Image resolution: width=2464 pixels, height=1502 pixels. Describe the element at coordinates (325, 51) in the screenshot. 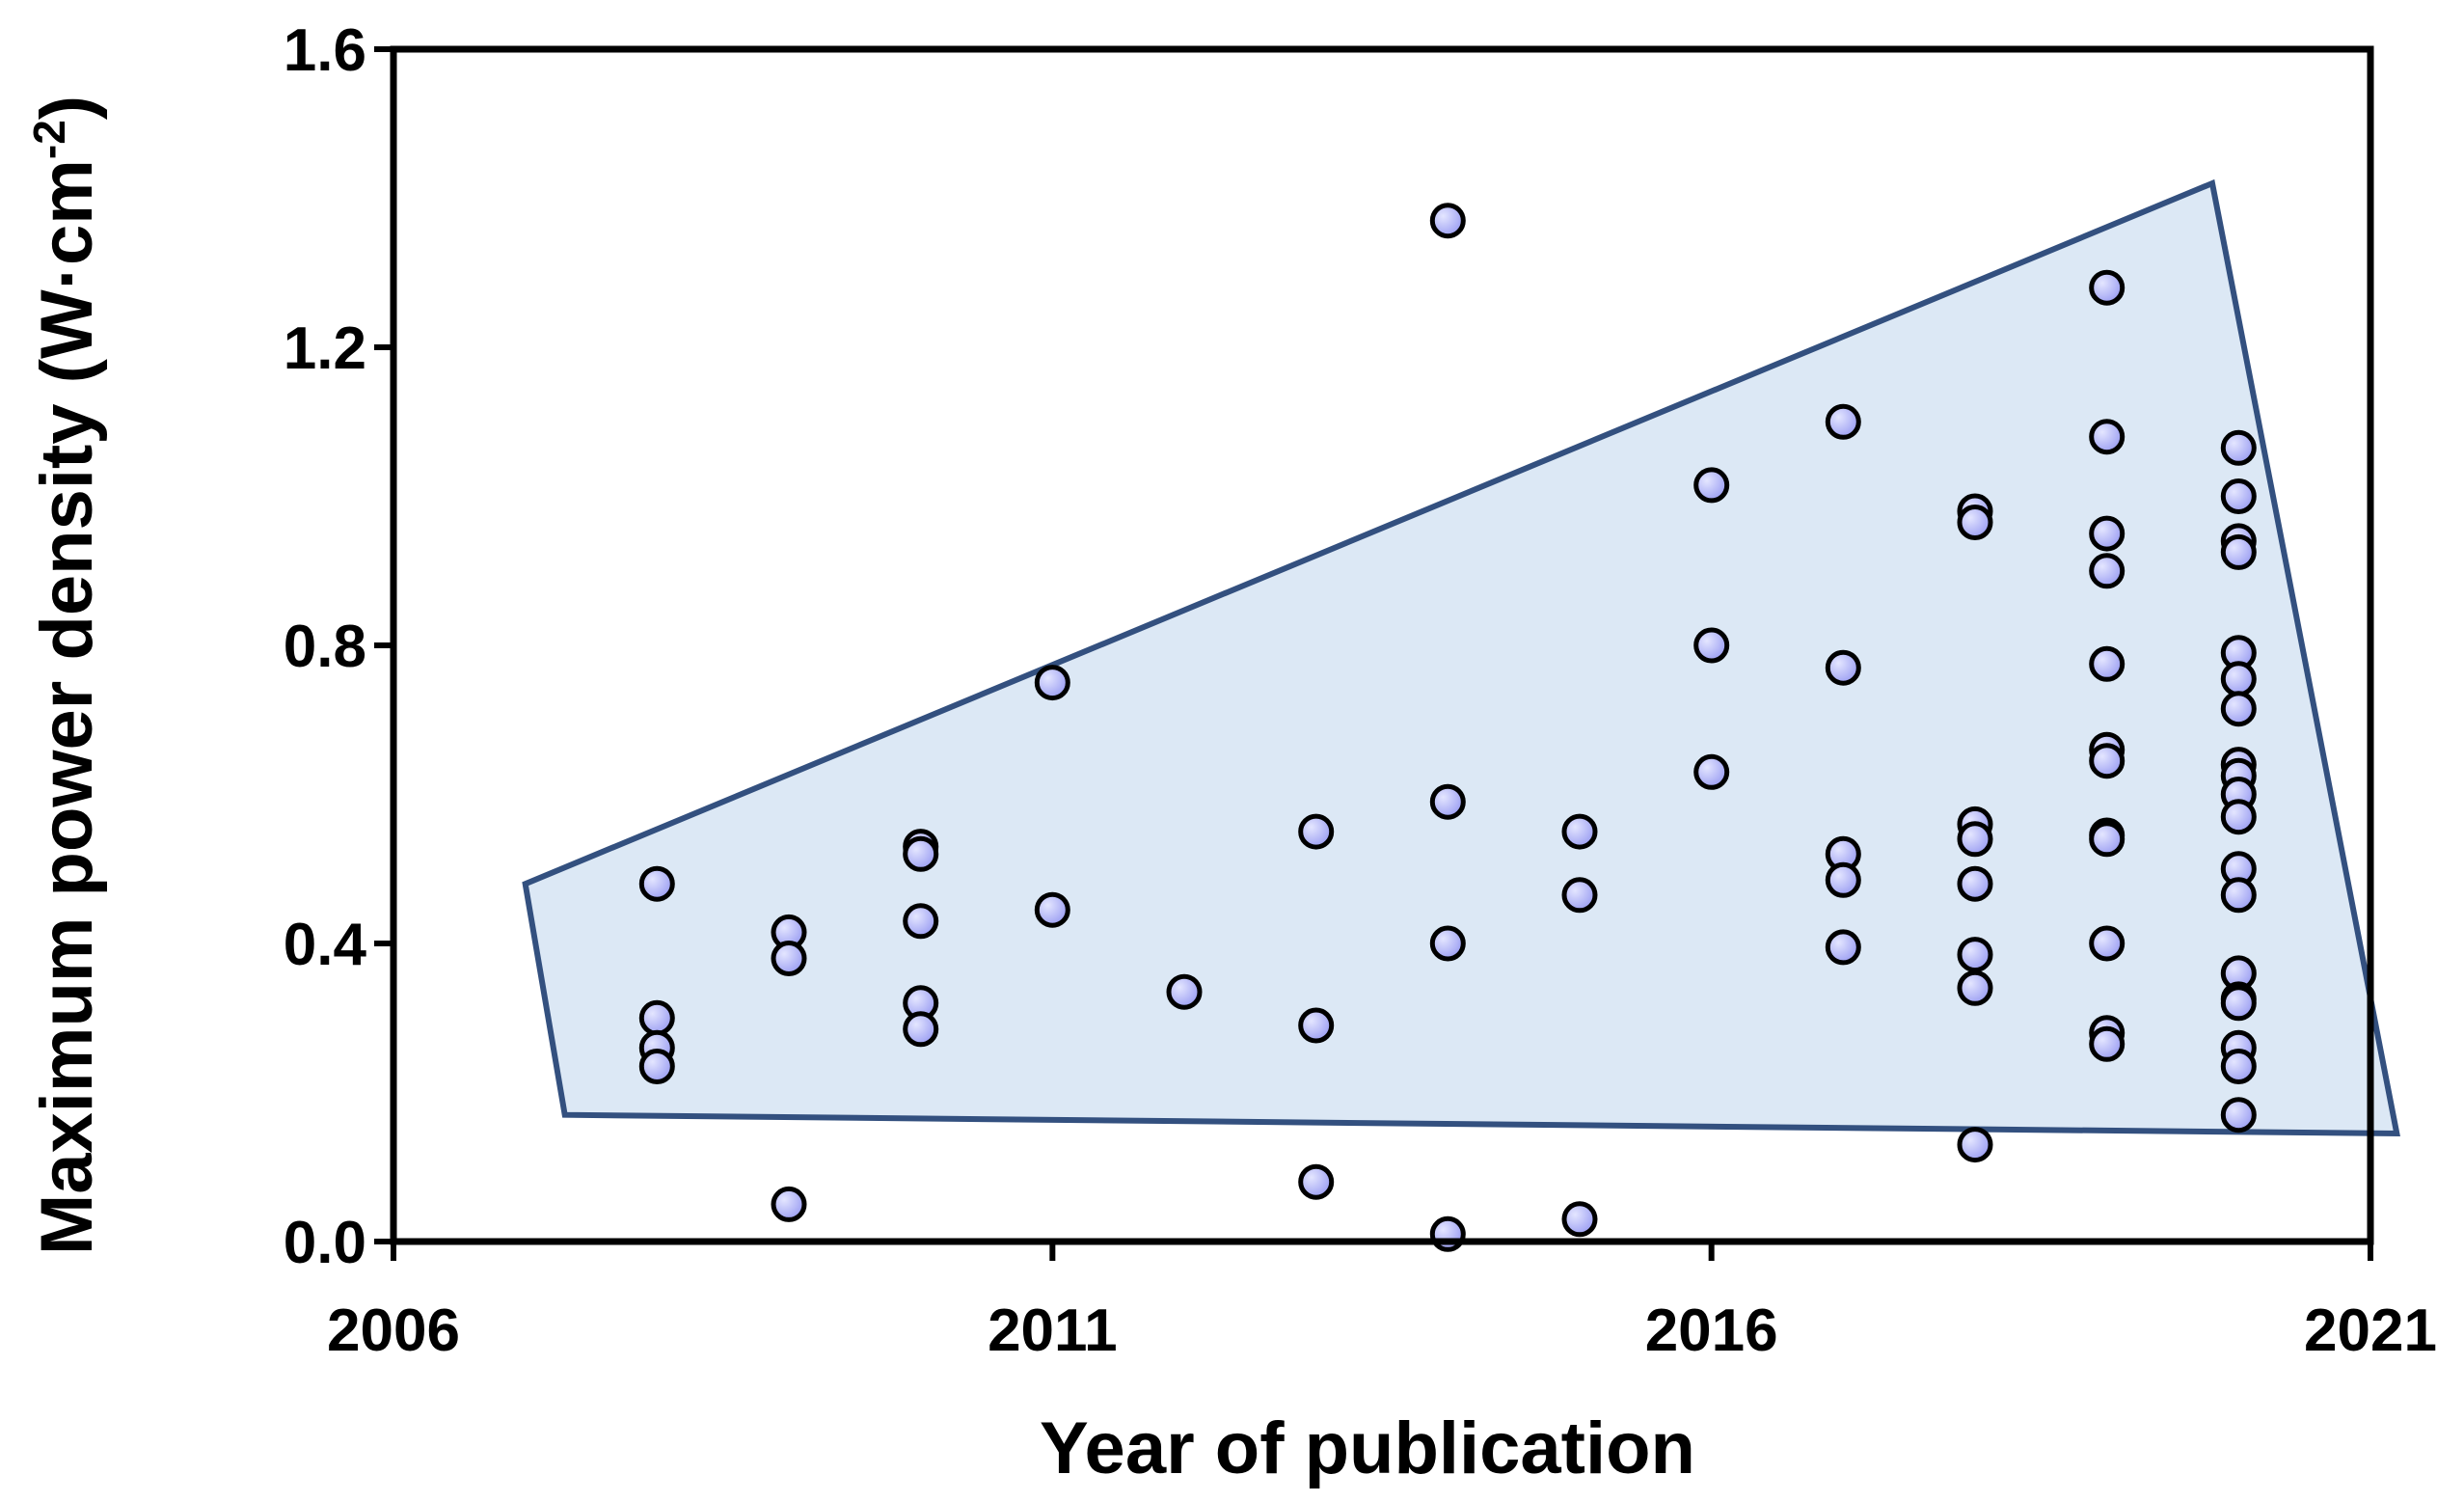

I see `y-tick-label: 1.6` at that location.